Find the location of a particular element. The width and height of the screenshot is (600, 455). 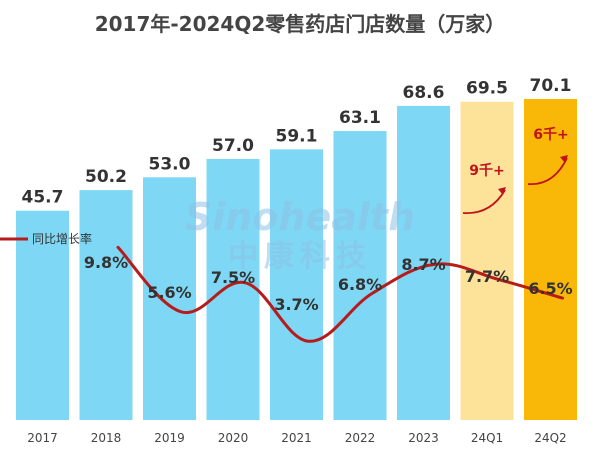

bar-value-label: 53.0 is located at coordinates (170, 164).